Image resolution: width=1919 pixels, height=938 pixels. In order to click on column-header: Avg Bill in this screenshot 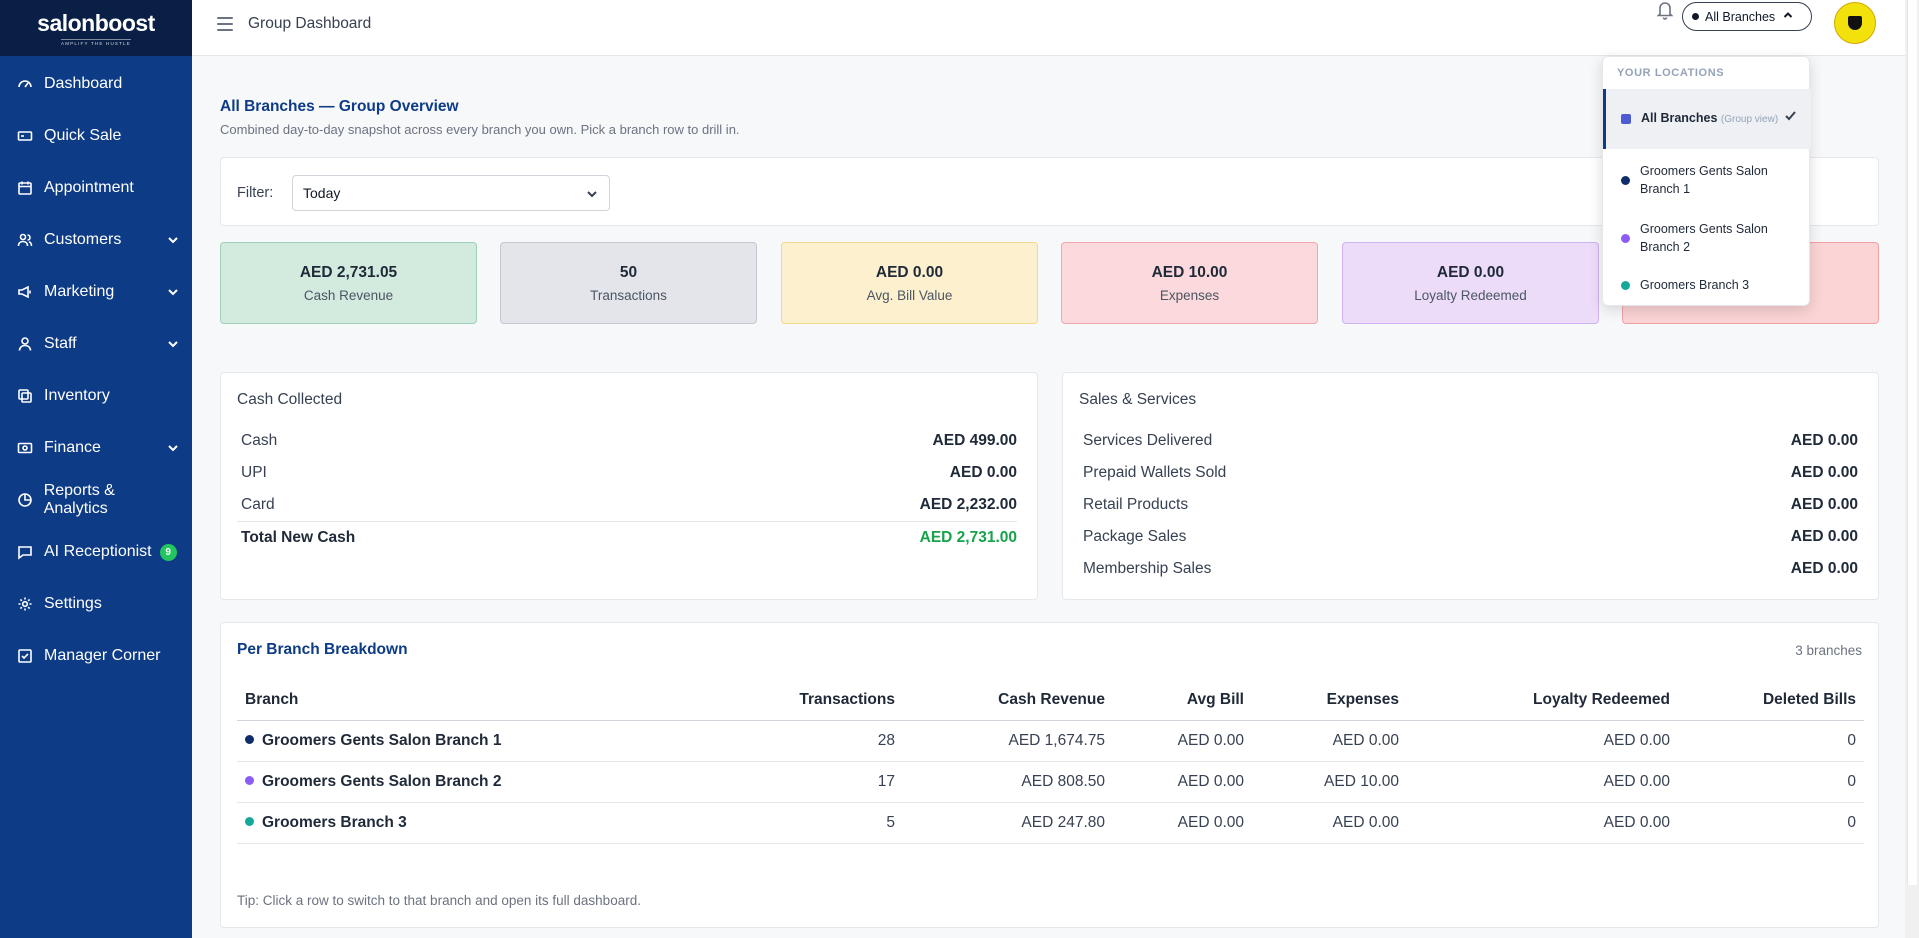, I will do `click(1182, 700)`.